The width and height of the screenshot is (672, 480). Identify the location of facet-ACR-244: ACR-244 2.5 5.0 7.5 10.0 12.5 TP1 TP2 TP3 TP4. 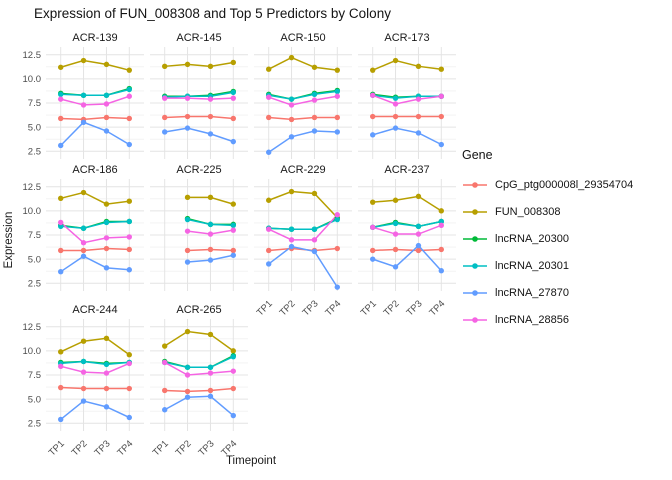
(83, 381).